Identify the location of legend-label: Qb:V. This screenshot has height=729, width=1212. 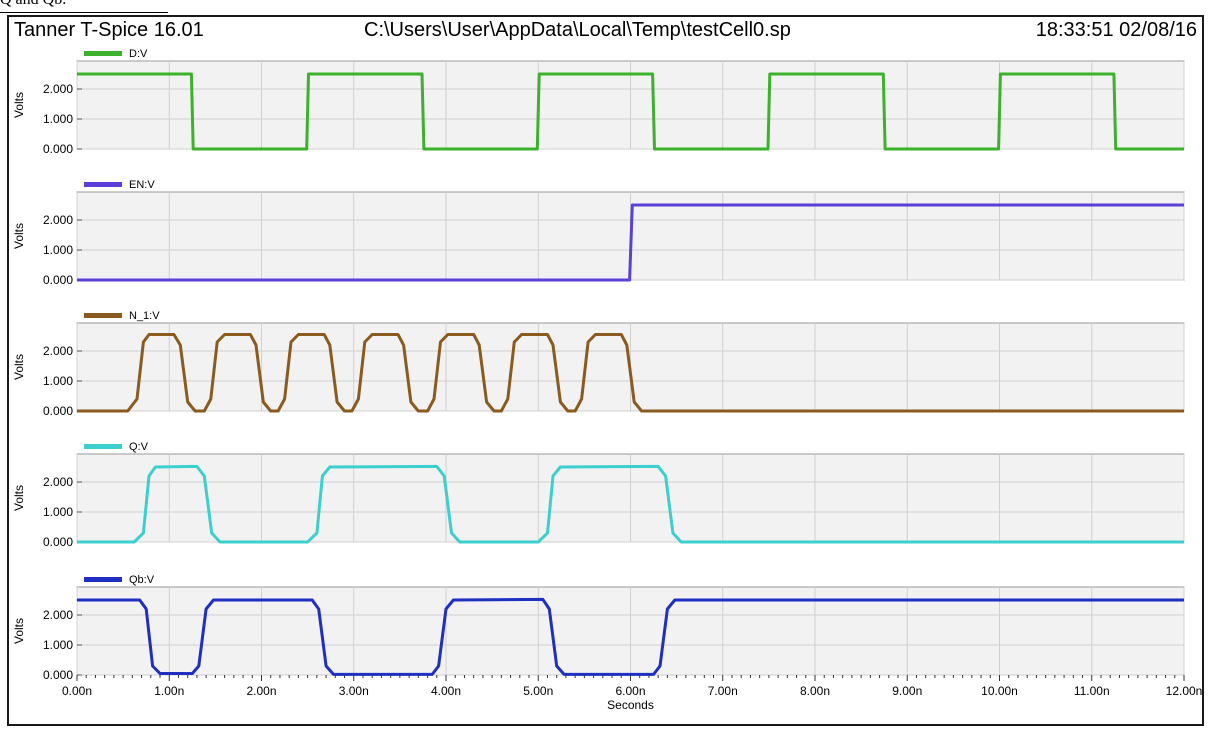
(142, 580).